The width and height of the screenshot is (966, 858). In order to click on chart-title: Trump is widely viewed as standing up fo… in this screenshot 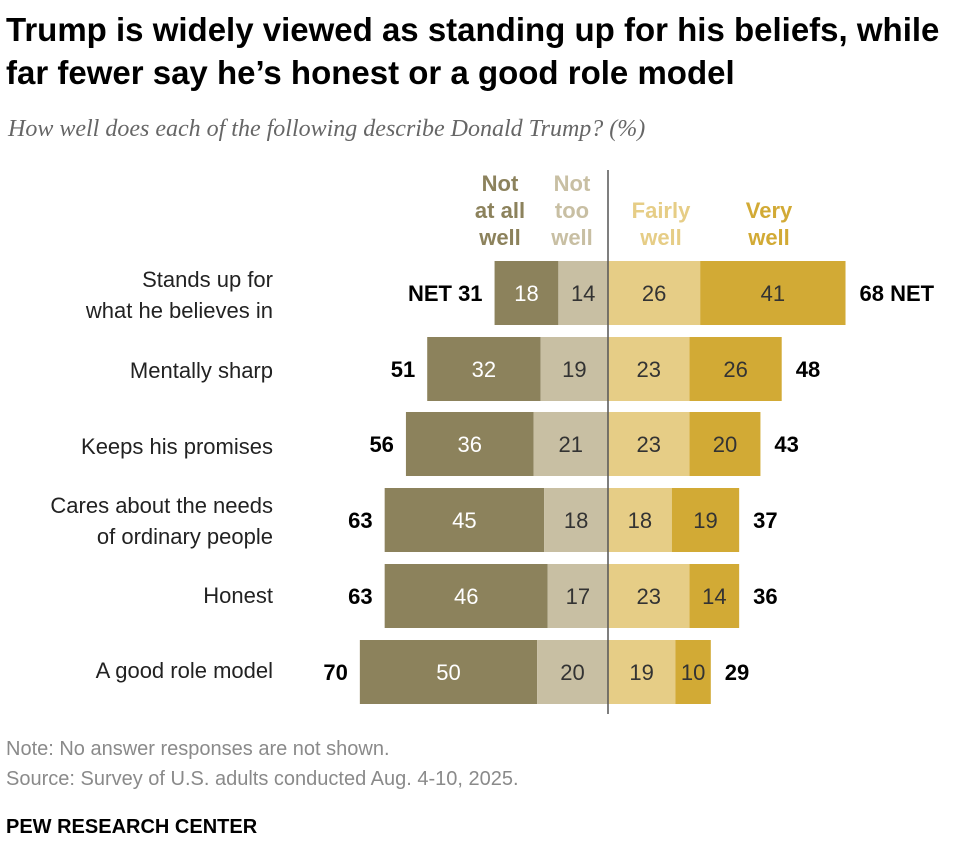, I will do `click(473, 51)`.